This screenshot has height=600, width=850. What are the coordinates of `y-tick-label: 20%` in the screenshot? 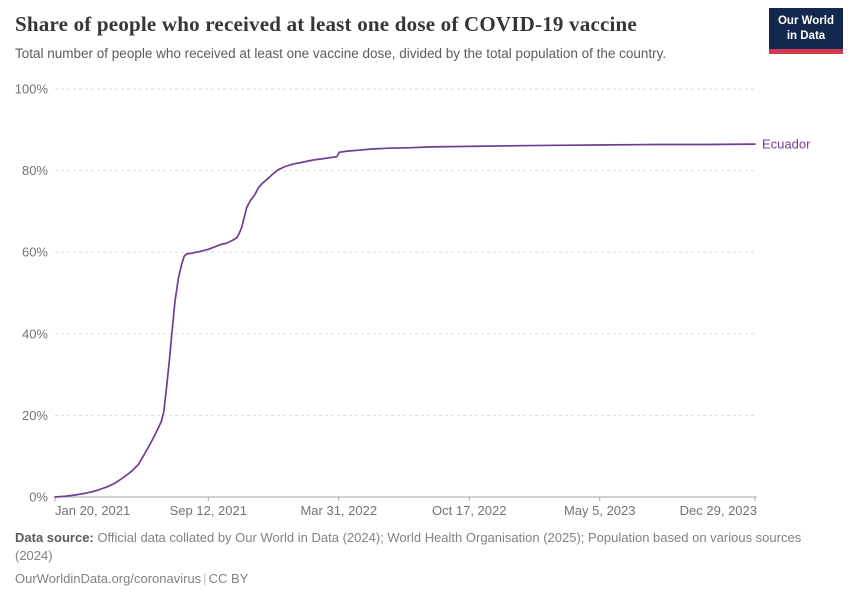 It's located at (35, 415).